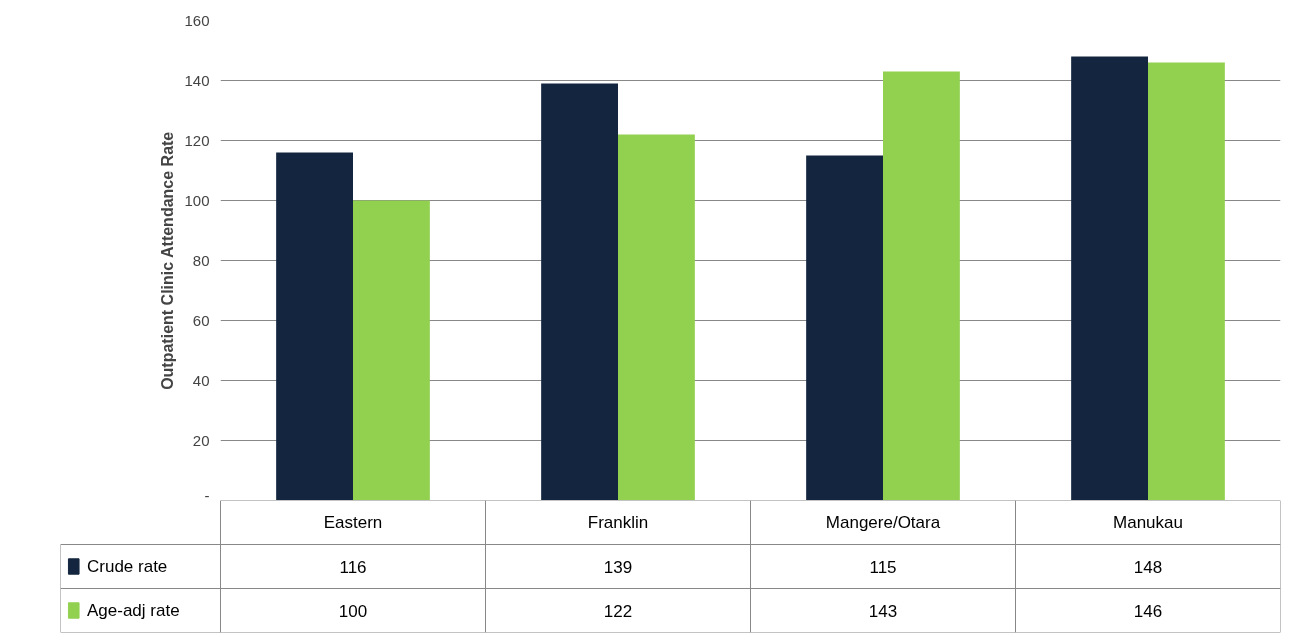 The height and width of the screenshot is (639, 1304). I want to click on data-label: 139, so click(618, 567).